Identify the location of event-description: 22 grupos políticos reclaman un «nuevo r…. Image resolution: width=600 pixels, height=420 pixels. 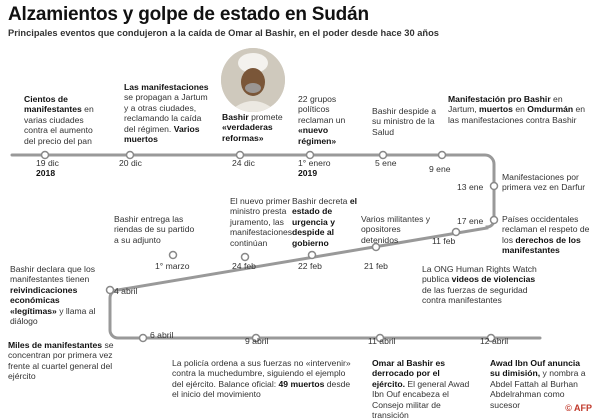
(322, 120).